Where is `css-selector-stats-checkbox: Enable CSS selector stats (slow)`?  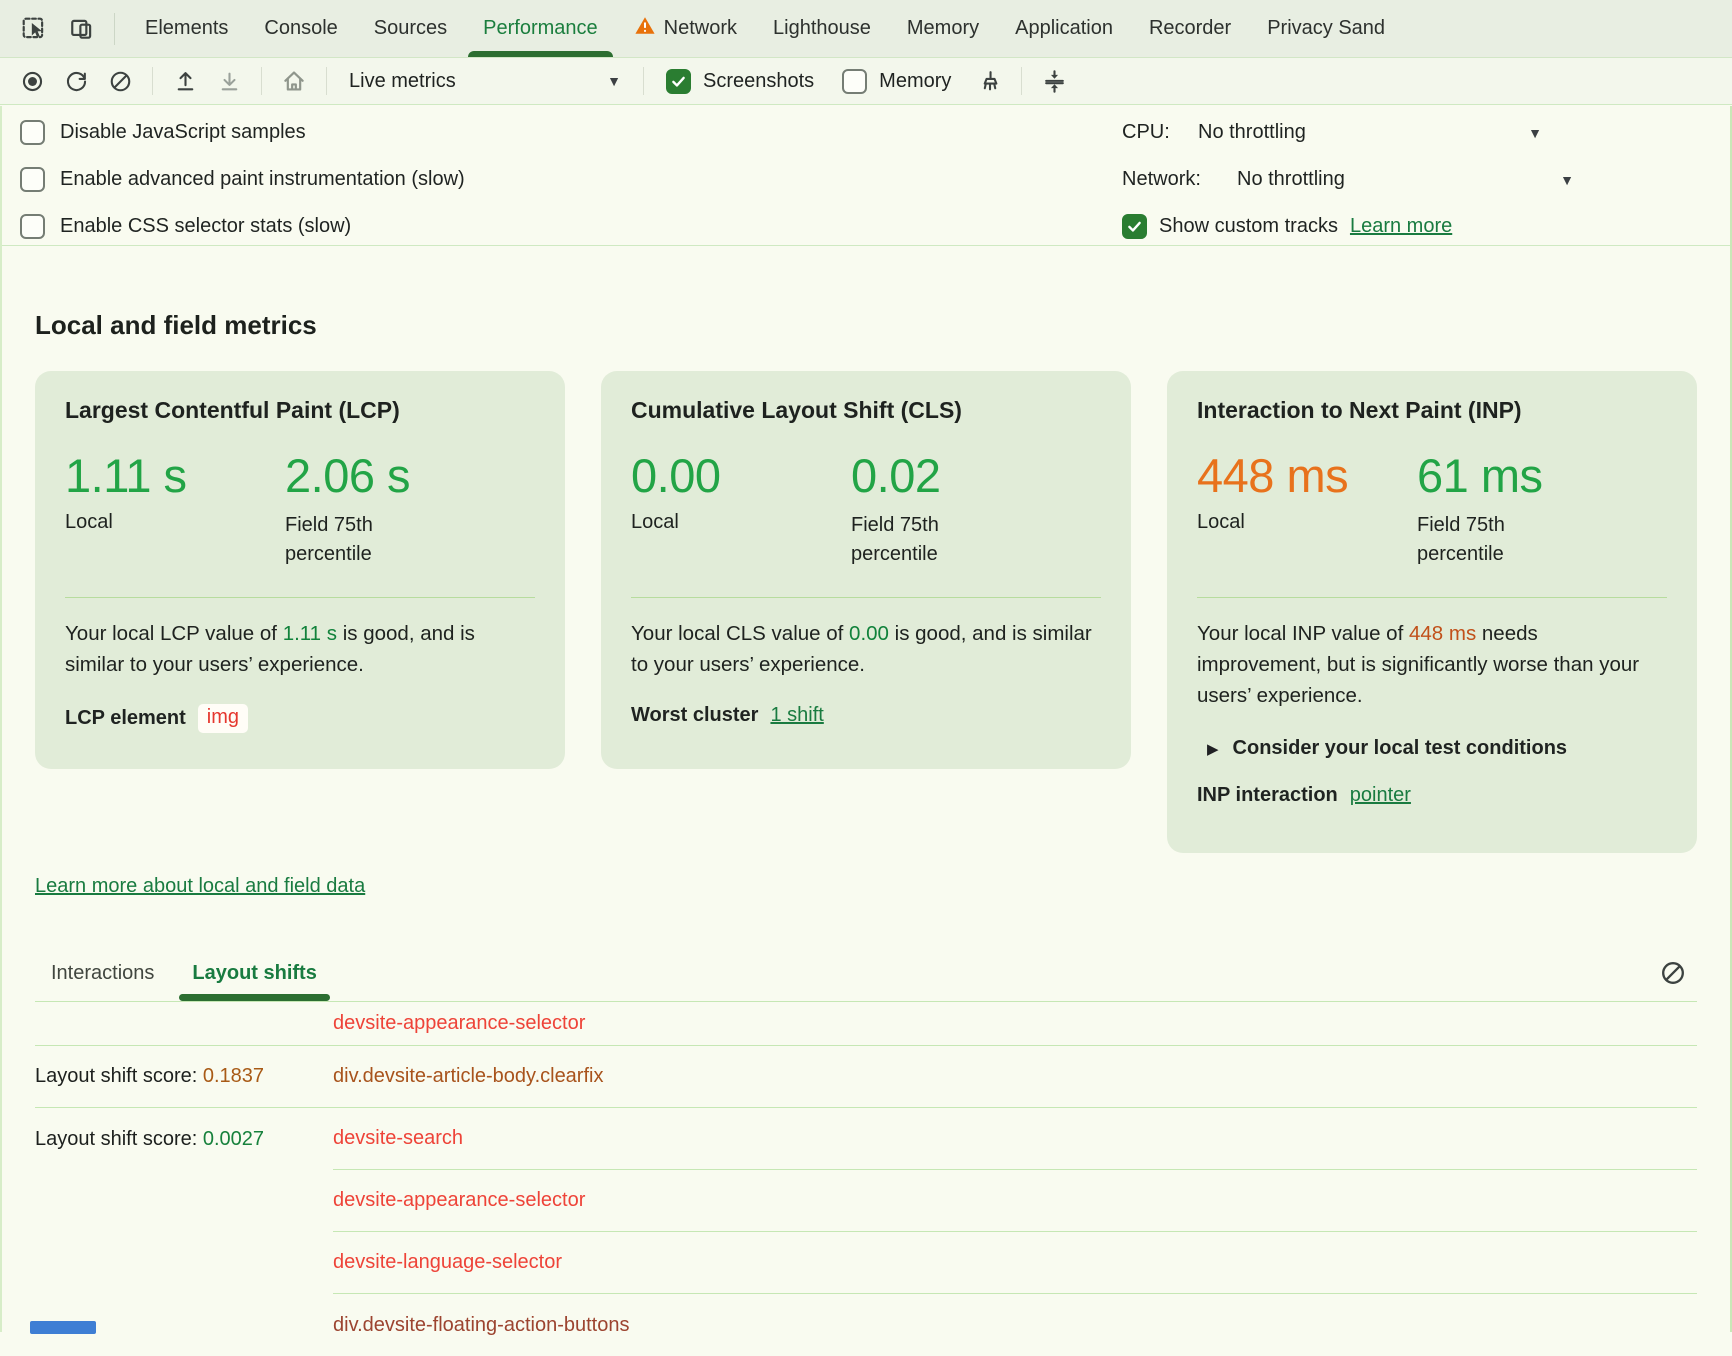 css-selector-stats-checkbox: Enable CSS selector stats (slow) is located at coordinates (242, 226).